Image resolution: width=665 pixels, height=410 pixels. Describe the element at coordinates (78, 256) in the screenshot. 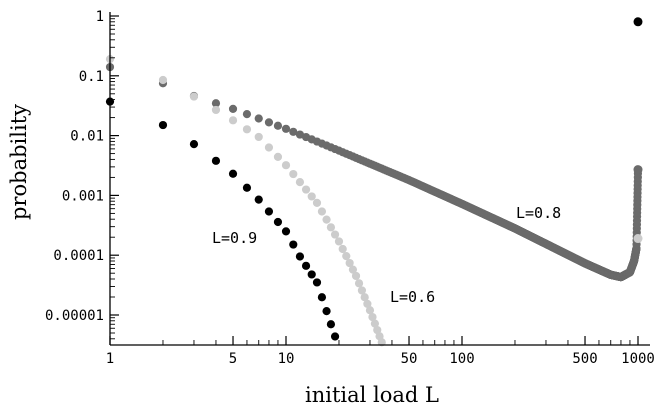

I see `y-tick-label: 0.0001` at that location.